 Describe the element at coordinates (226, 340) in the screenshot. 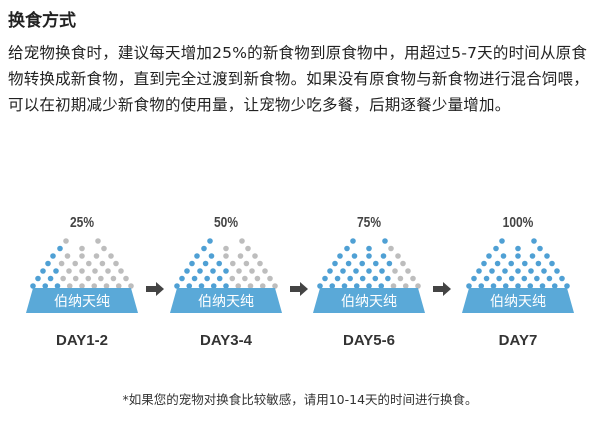

I see `day-label: DAY3-4` at that location.